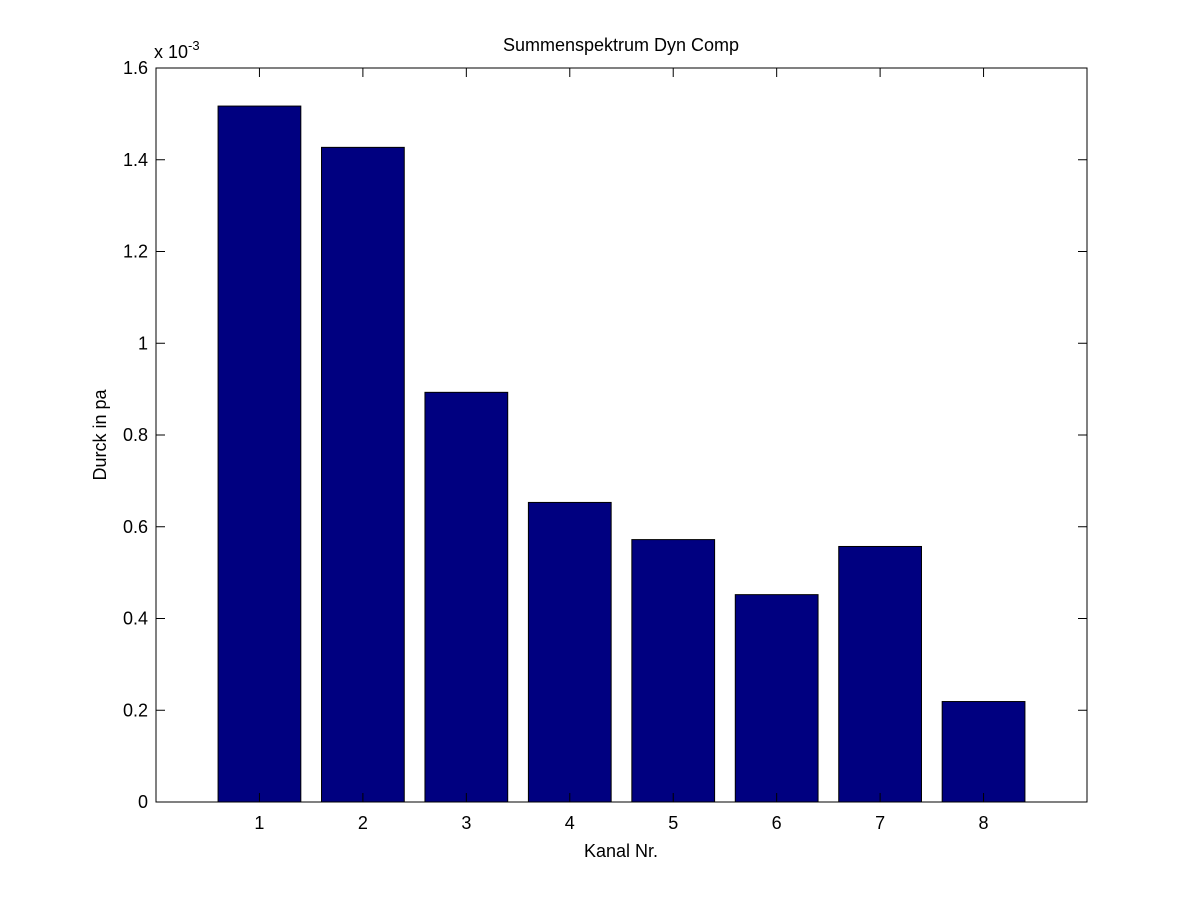 This screenshot has width=1201, height=901. Describe the element at coordinates (171, 52) in the screenshot. I see `y-multiplier-base: x 10` at that location.